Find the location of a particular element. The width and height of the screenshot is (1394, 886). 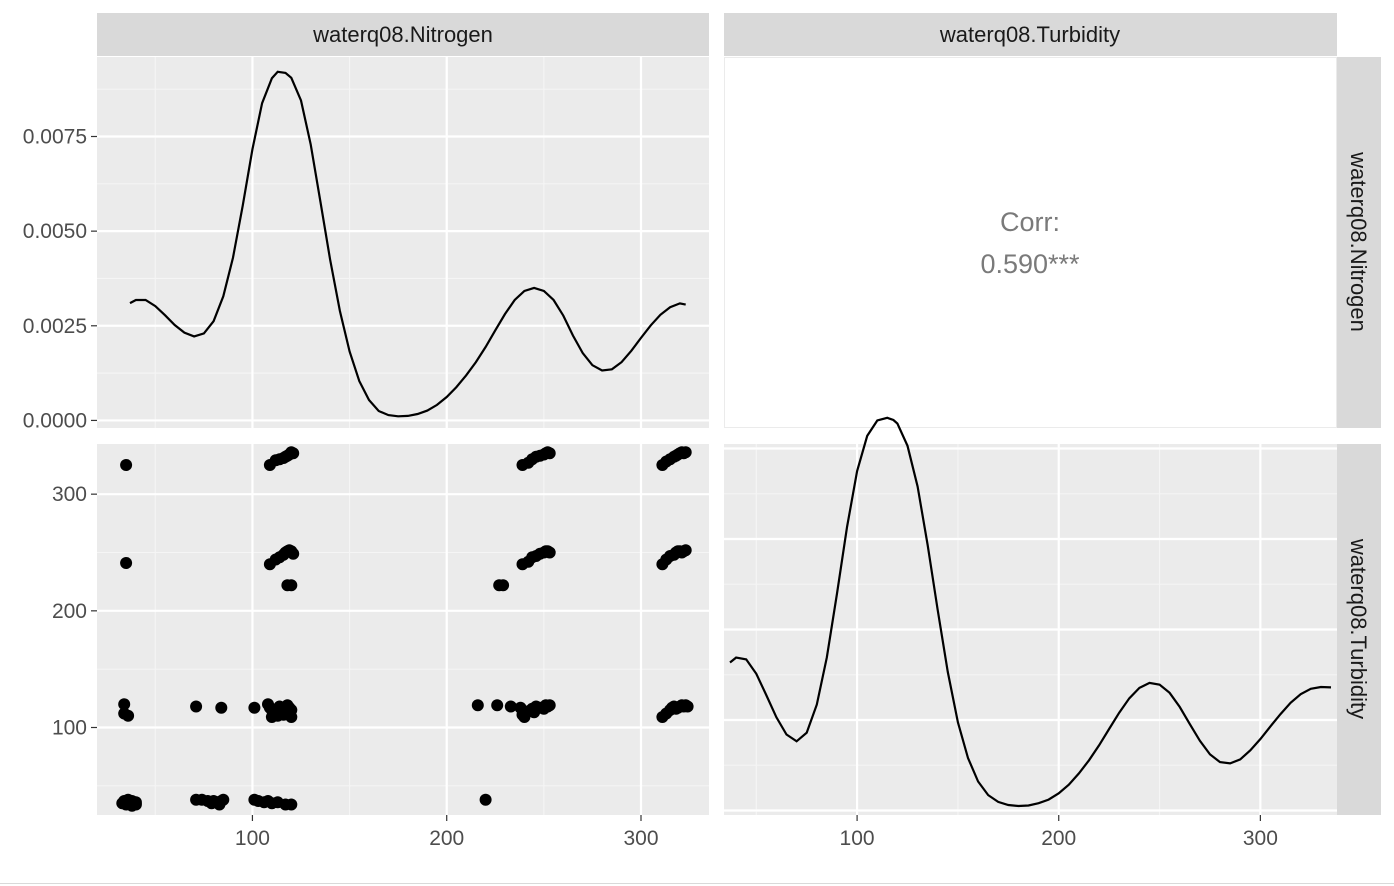

y-tick-label: 0.0075 is located at coordinates (55, 137).